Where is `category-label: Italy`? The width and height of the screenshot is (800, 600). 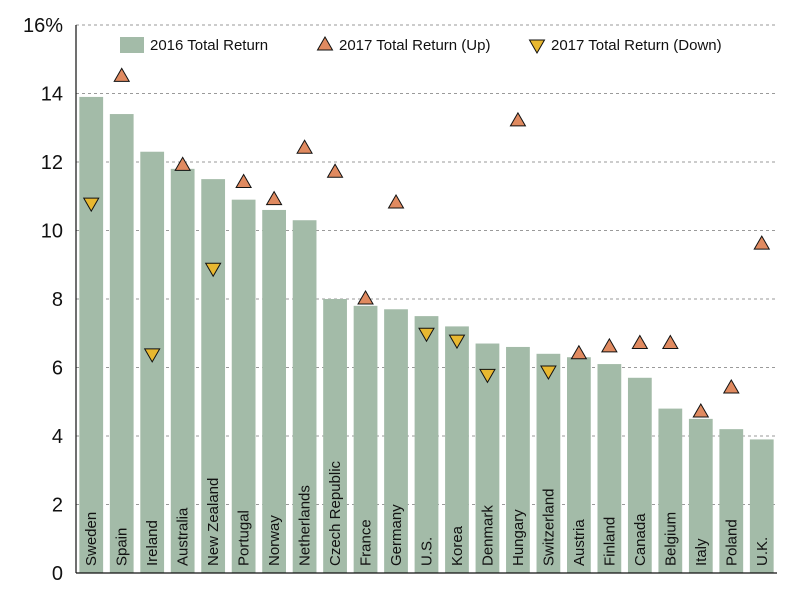 category-label: Italy is located at coordinates (701, 552).